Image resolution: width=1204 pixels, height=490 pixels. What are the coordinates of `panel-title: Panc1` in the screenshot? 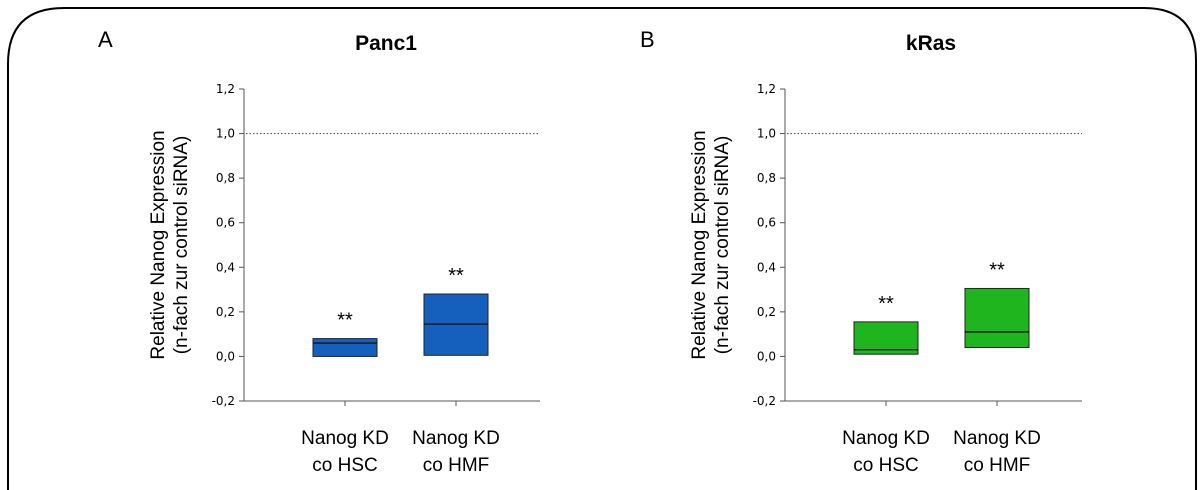 It's located at (386, 43).